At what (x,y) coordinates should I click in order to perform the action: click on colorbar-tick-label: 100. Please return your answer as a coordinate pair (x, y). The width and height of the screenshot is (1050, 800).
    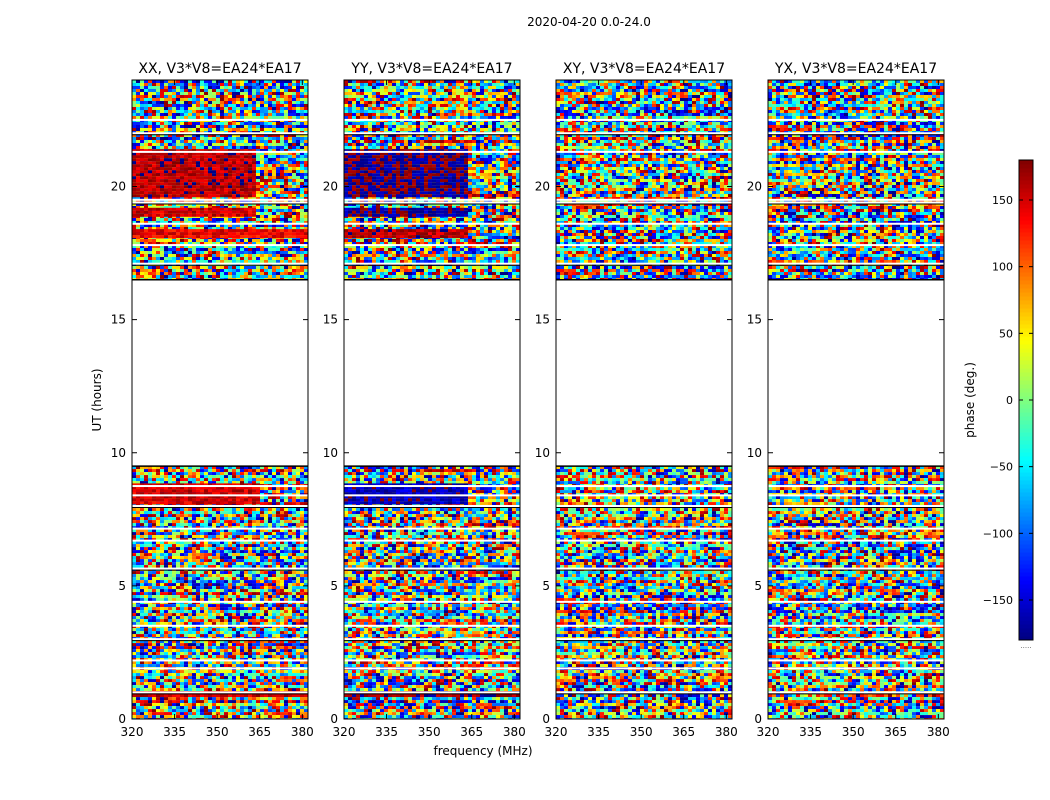
    Looking at the image, I should click on (1002, 267).